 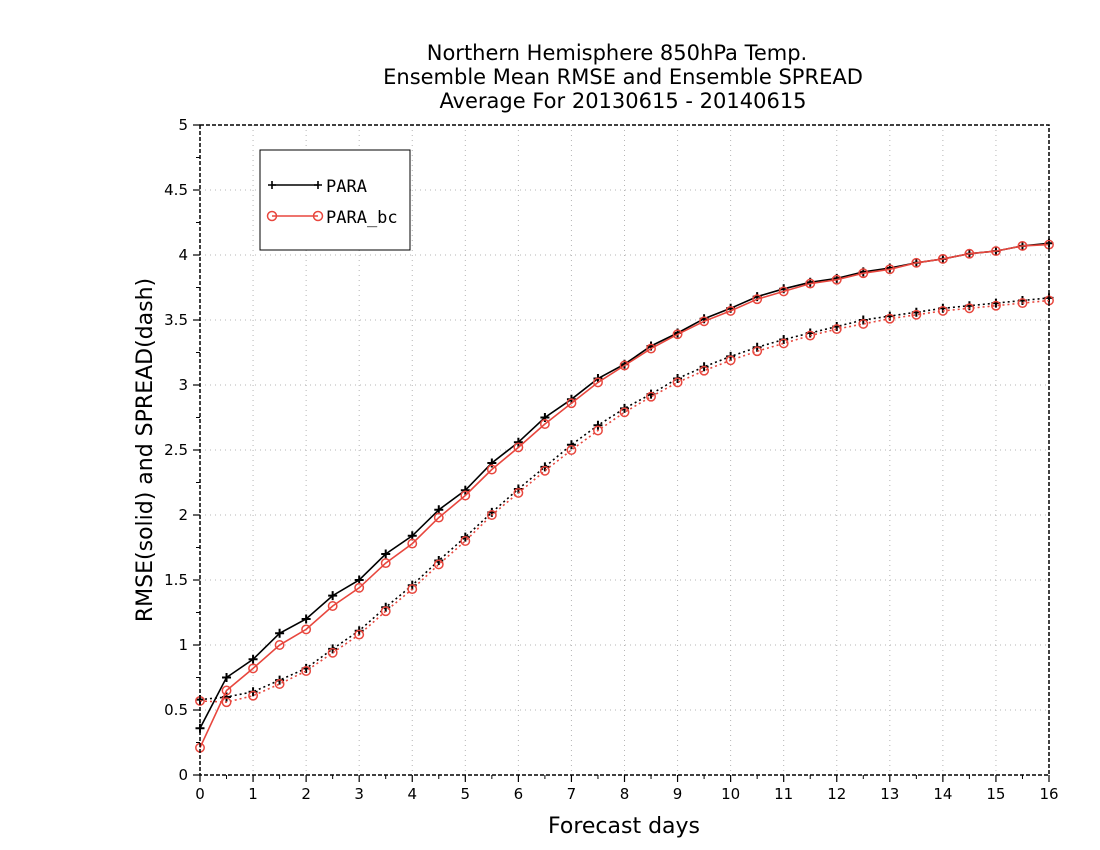 What do you see at coordinates (1048, 794) in the screenshot?
I see `x-tick-label-16: 16` at bounding box center [1048, 794].